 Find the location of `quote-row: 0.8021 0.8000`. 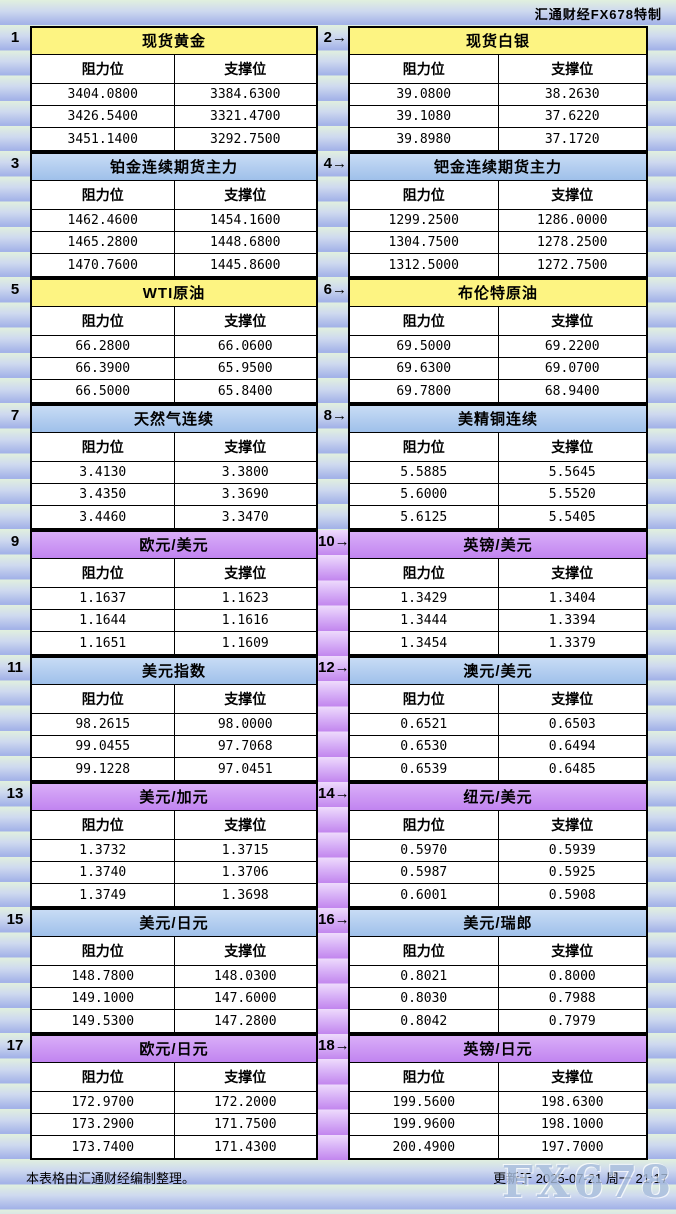

quote-row: 0.8021 0.8000 is located at coordinates (498, 976).